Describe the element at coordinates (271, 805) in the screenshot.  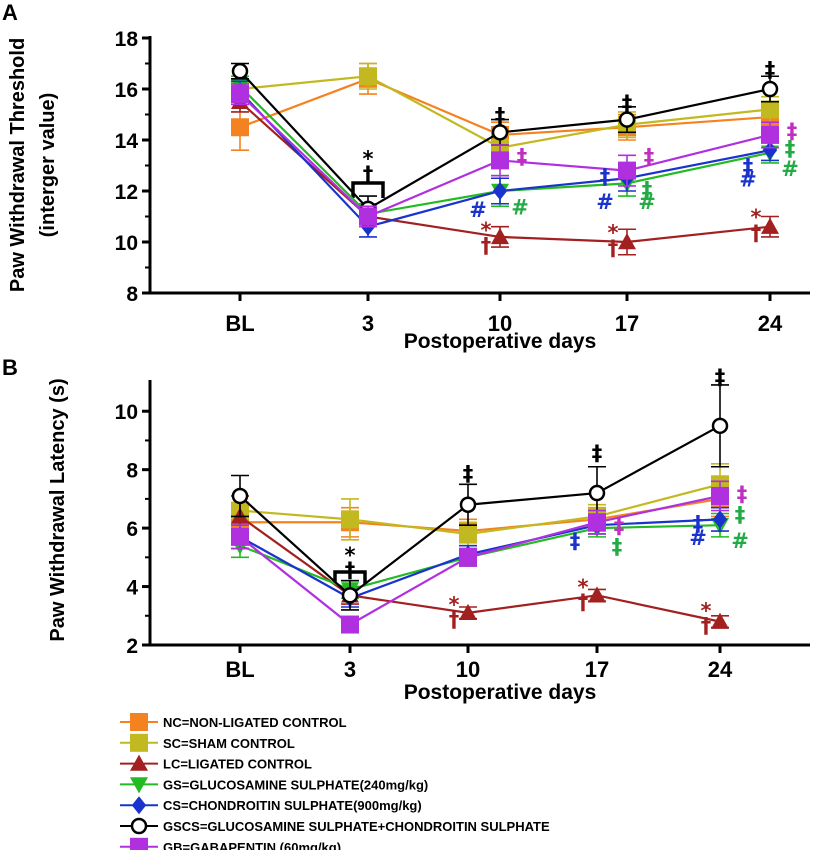
I see `legend-item-cs: CS=CHONDROITIN SULPHATE(900mg/kg)` at that location.